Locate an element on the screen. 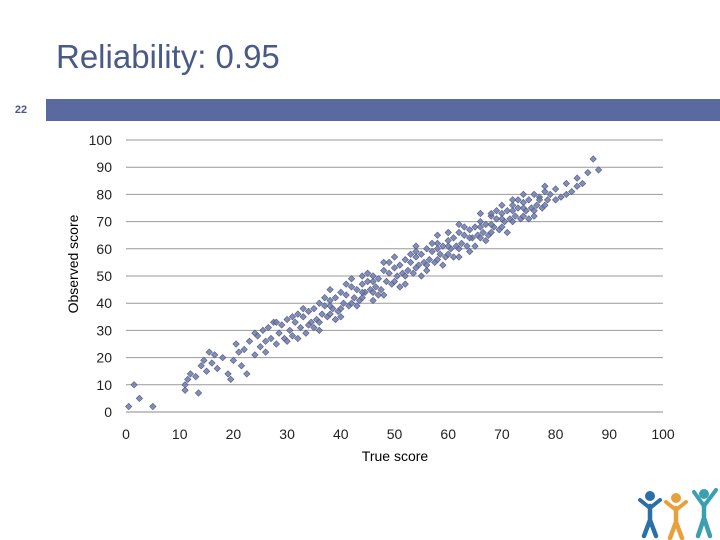  y-tick-label: 0 is located at coordinates (108, 412).